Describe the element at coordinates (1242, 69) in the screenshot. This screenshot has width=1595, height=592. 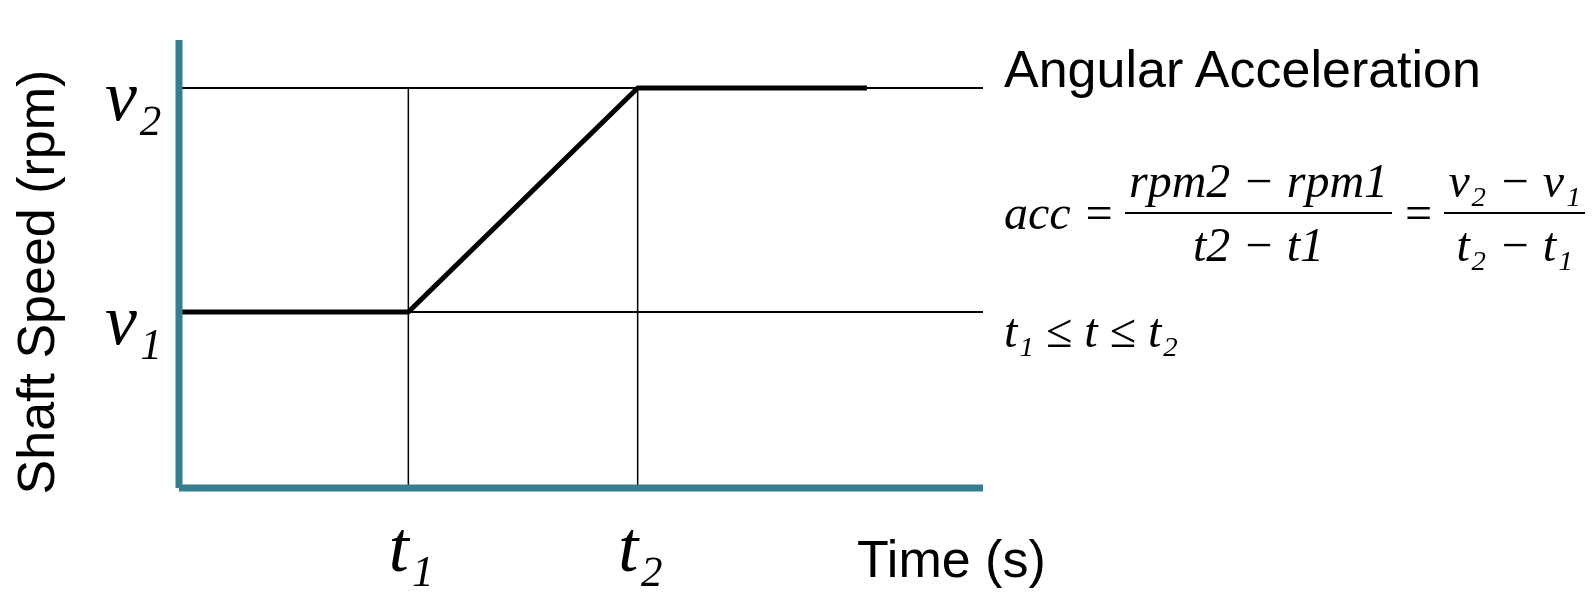
I see `text: Angular Acceleration` at that location.